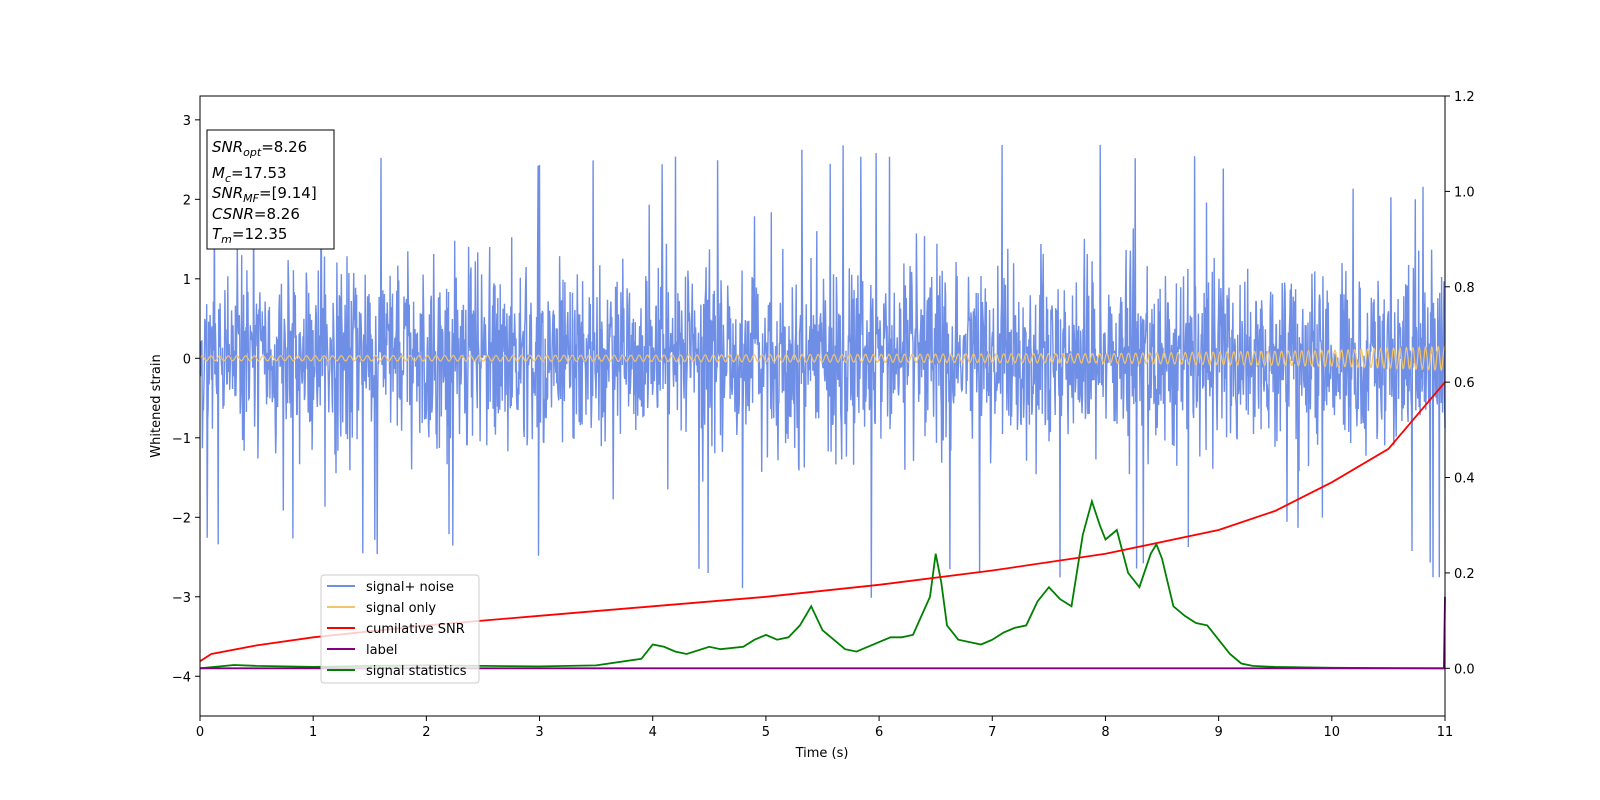 The height and width of the screenshot is (800, 1600). Describe the element at coordinates (381, 650) in the screenshot. I see `legend-label: label` at that location.